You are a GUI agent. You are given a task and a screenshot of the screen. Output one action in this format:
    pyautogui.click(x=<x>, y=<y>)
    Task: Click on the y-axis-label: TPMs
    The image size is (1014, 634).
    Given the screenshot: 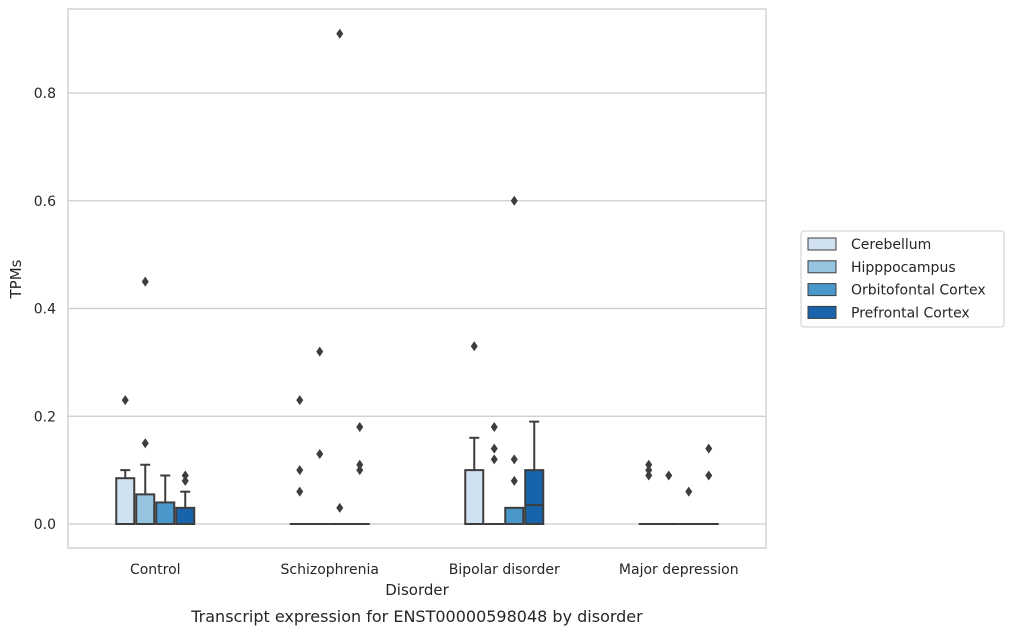 What is the action you would take?
    pyautogui.click(x=16, y=279)
    